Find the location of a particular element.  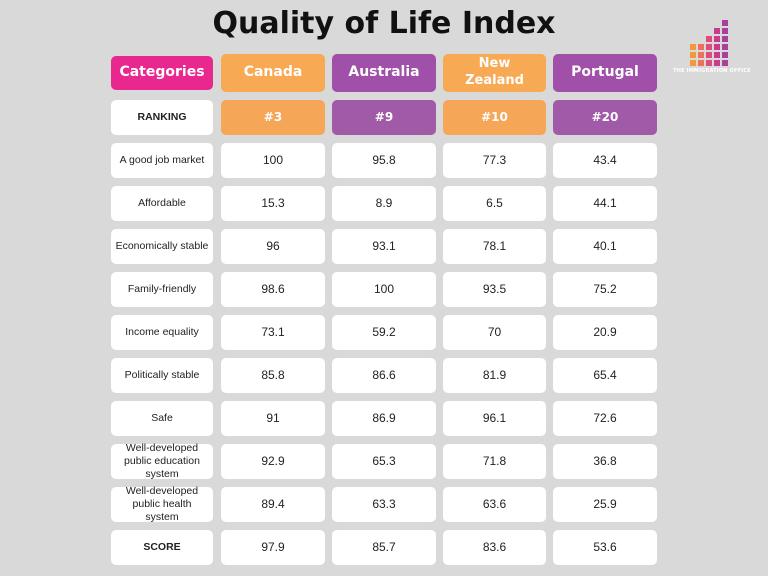

table-cell: 15.3 is located at coordinates (273, 203).